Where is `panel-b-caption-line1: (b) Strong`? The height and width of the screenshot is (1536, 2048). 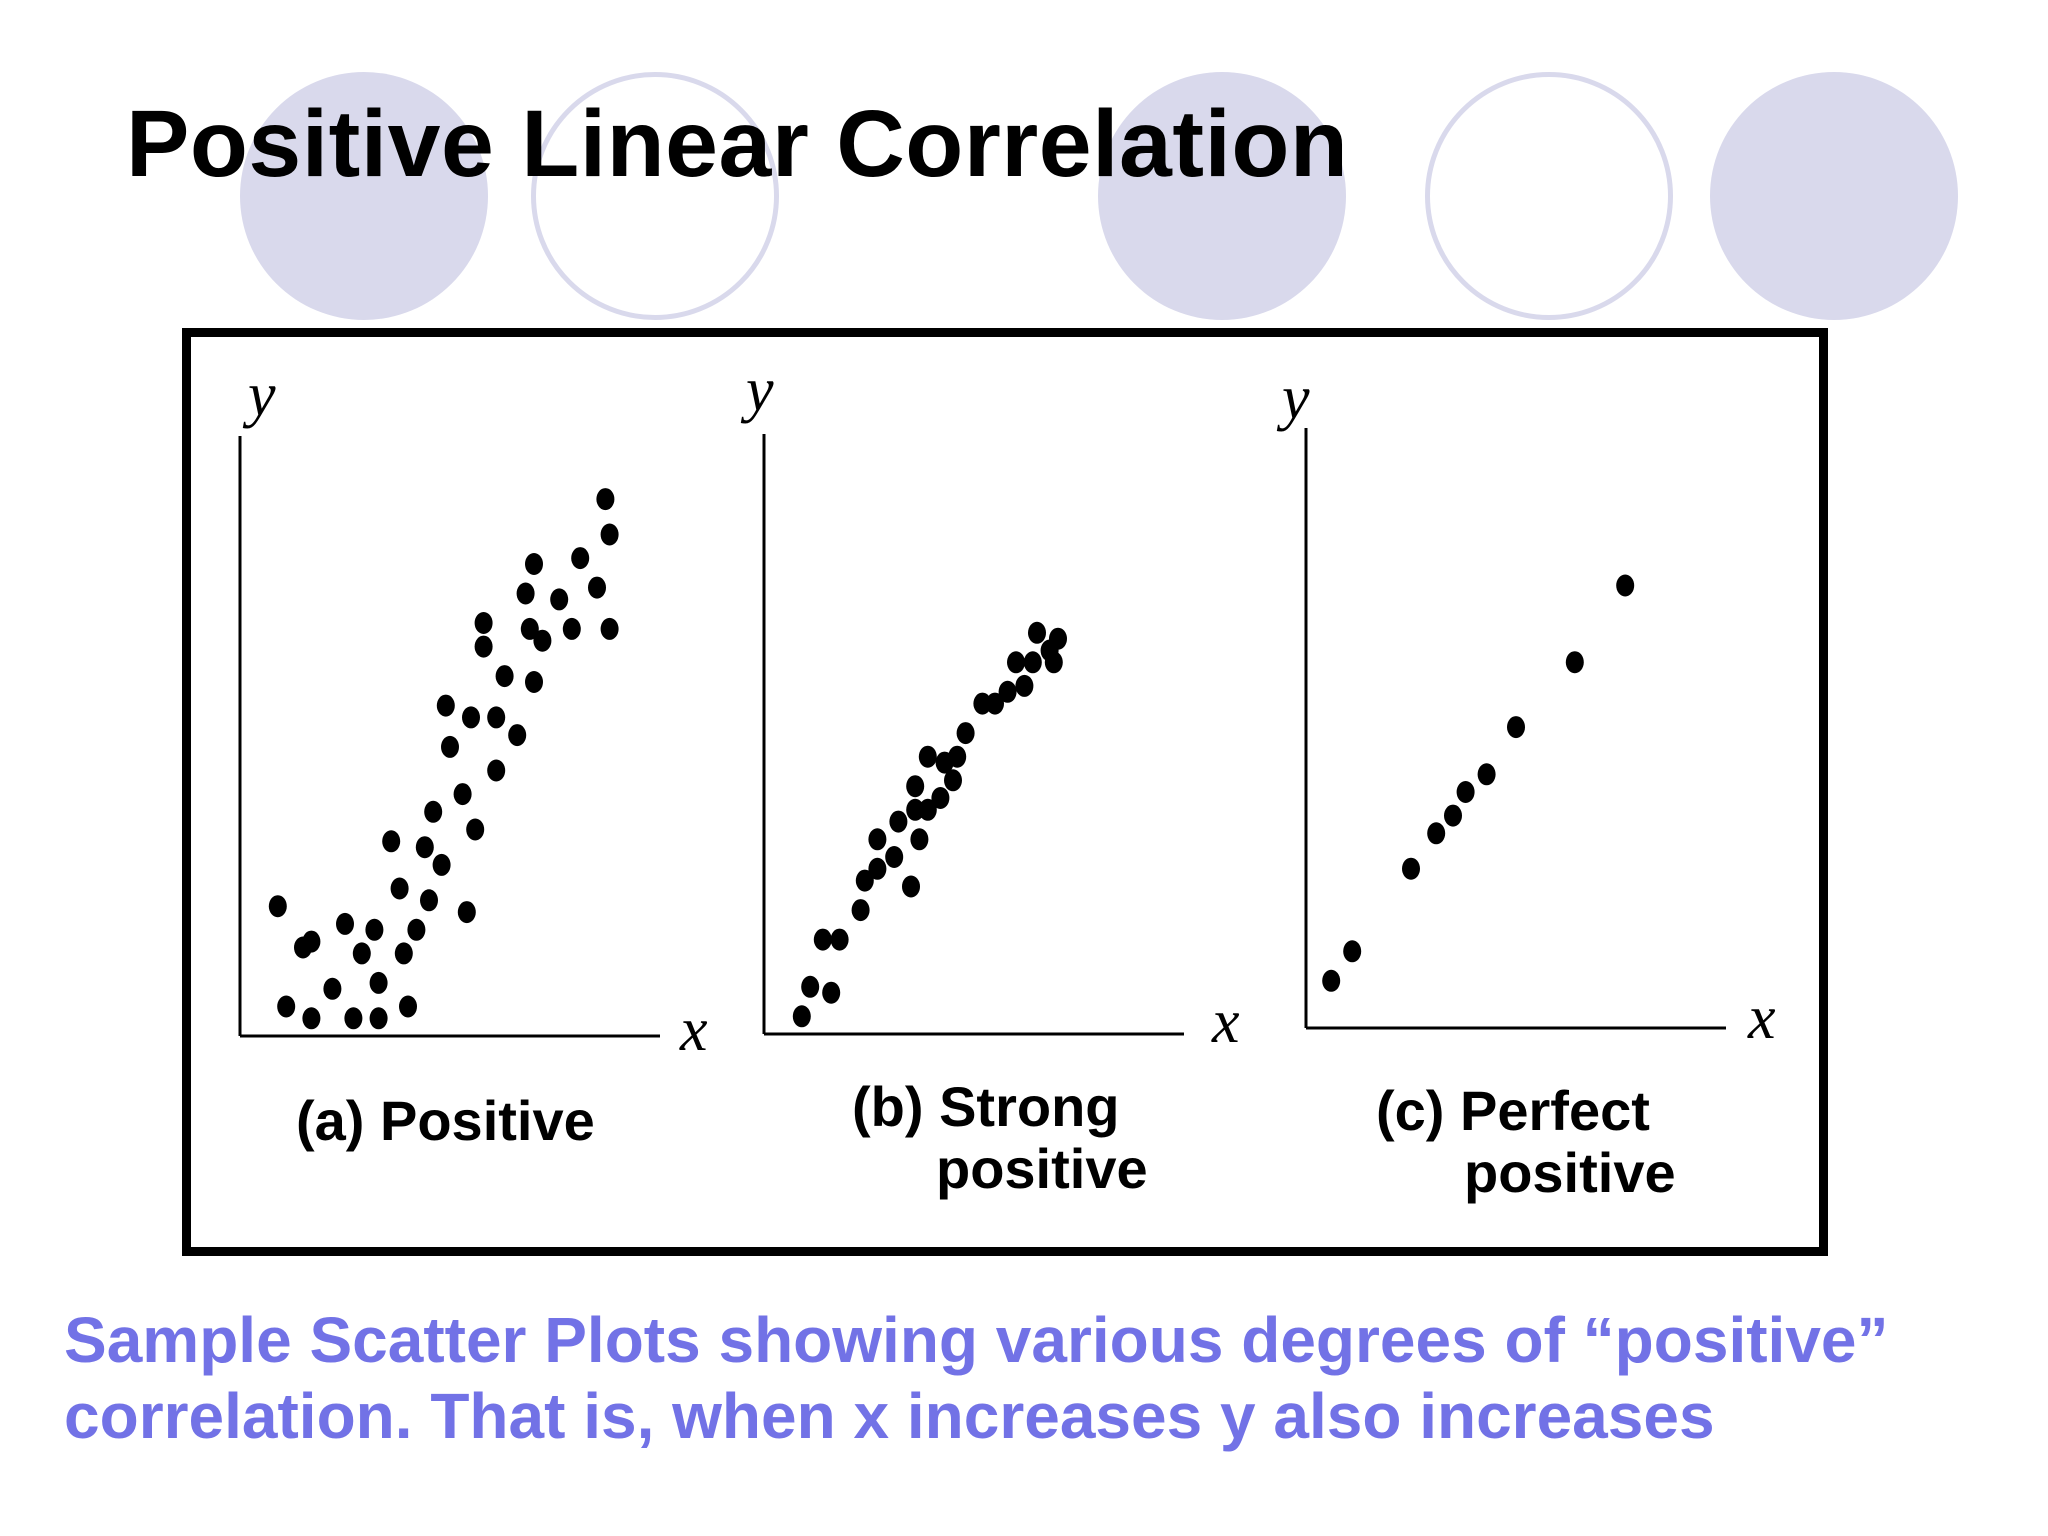
panel-b-caption-line1: (b) Strong is located at coordinates (986, 1106).